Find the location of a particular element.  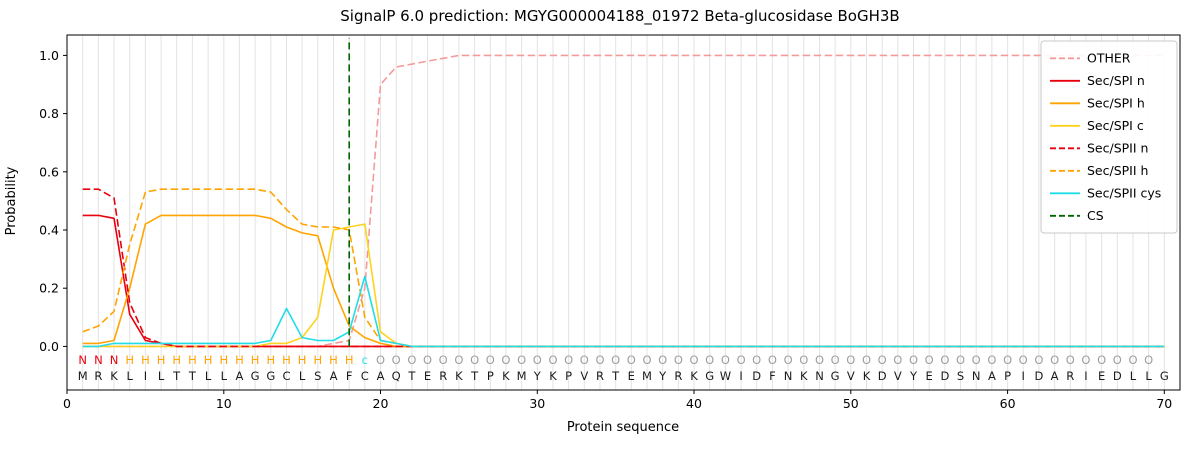

y-tick-label: 0.8 is located at coordinates (49, 113).